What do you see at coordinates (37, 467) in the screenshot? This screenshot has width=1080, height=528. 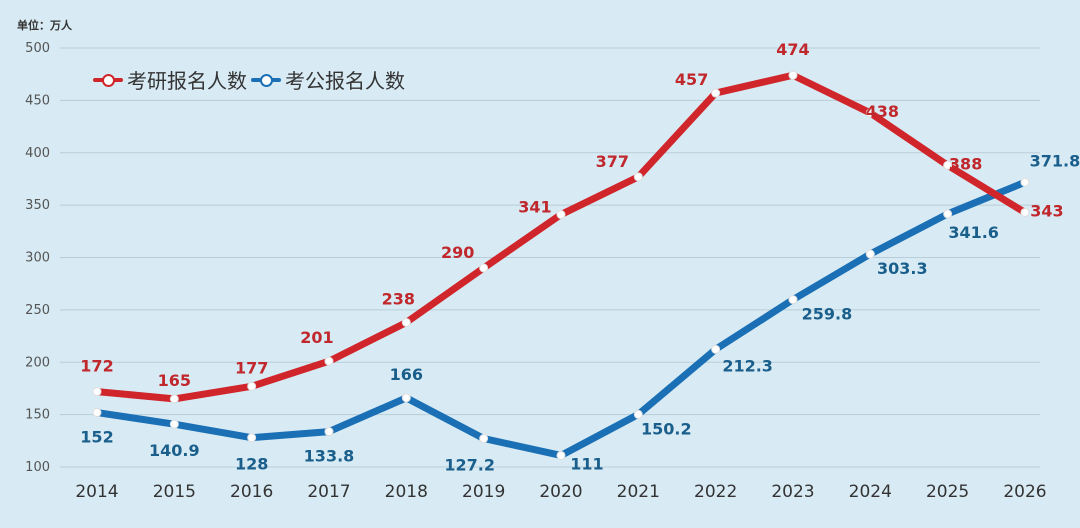 I see `y-tick-label: 100` at bounding box center [37, 467].